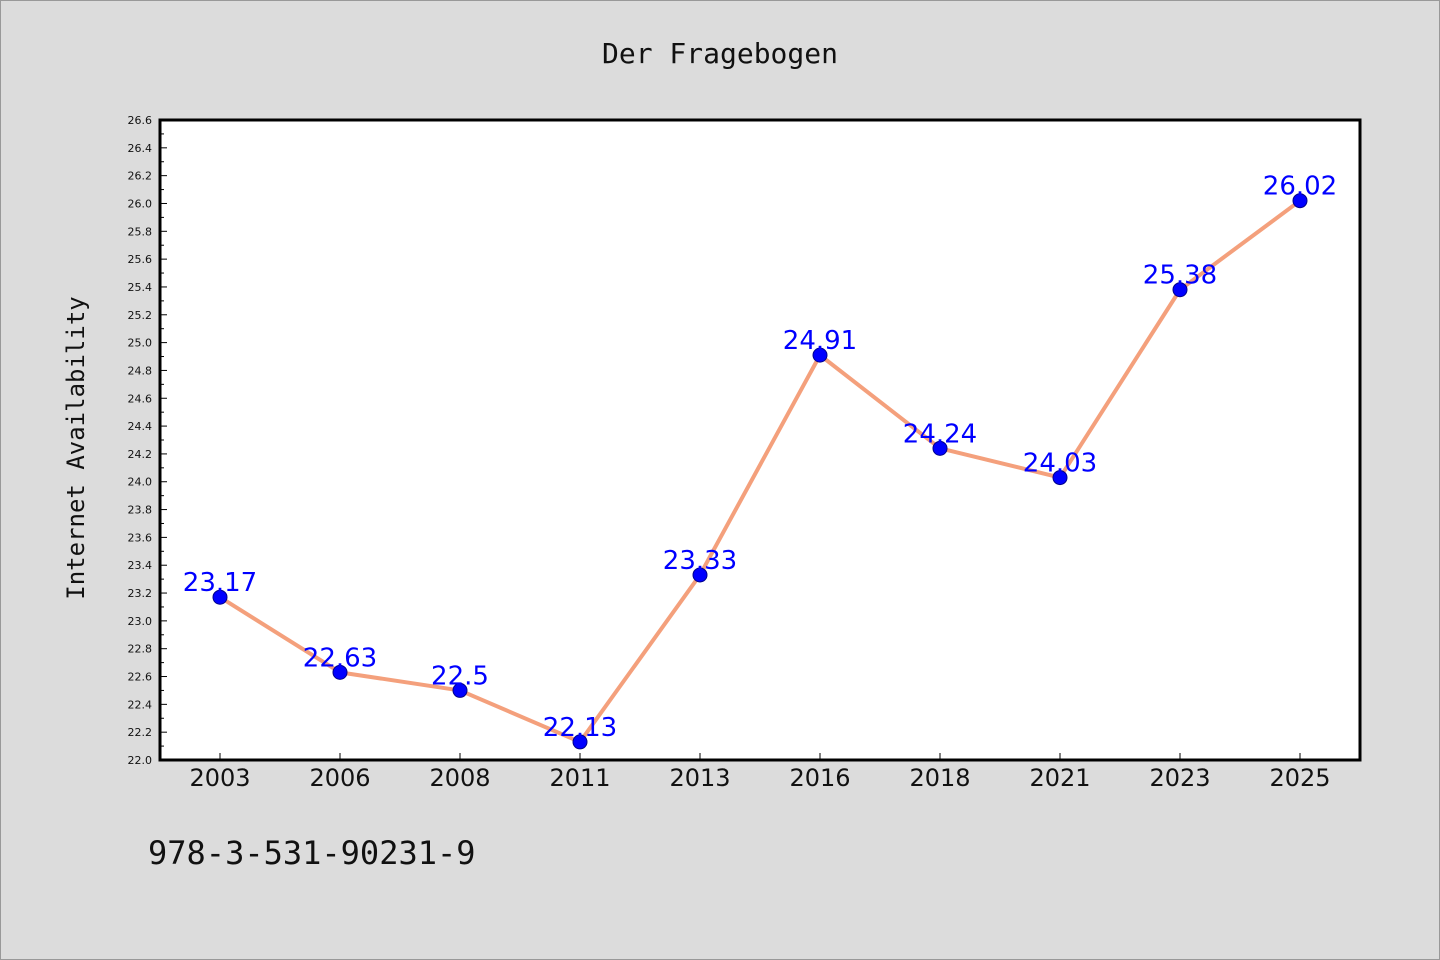  What do you see at coordinates (140, 649) in the screenshot?
I see `y-tick-label: 22.8` at bounding box center [140, 649].